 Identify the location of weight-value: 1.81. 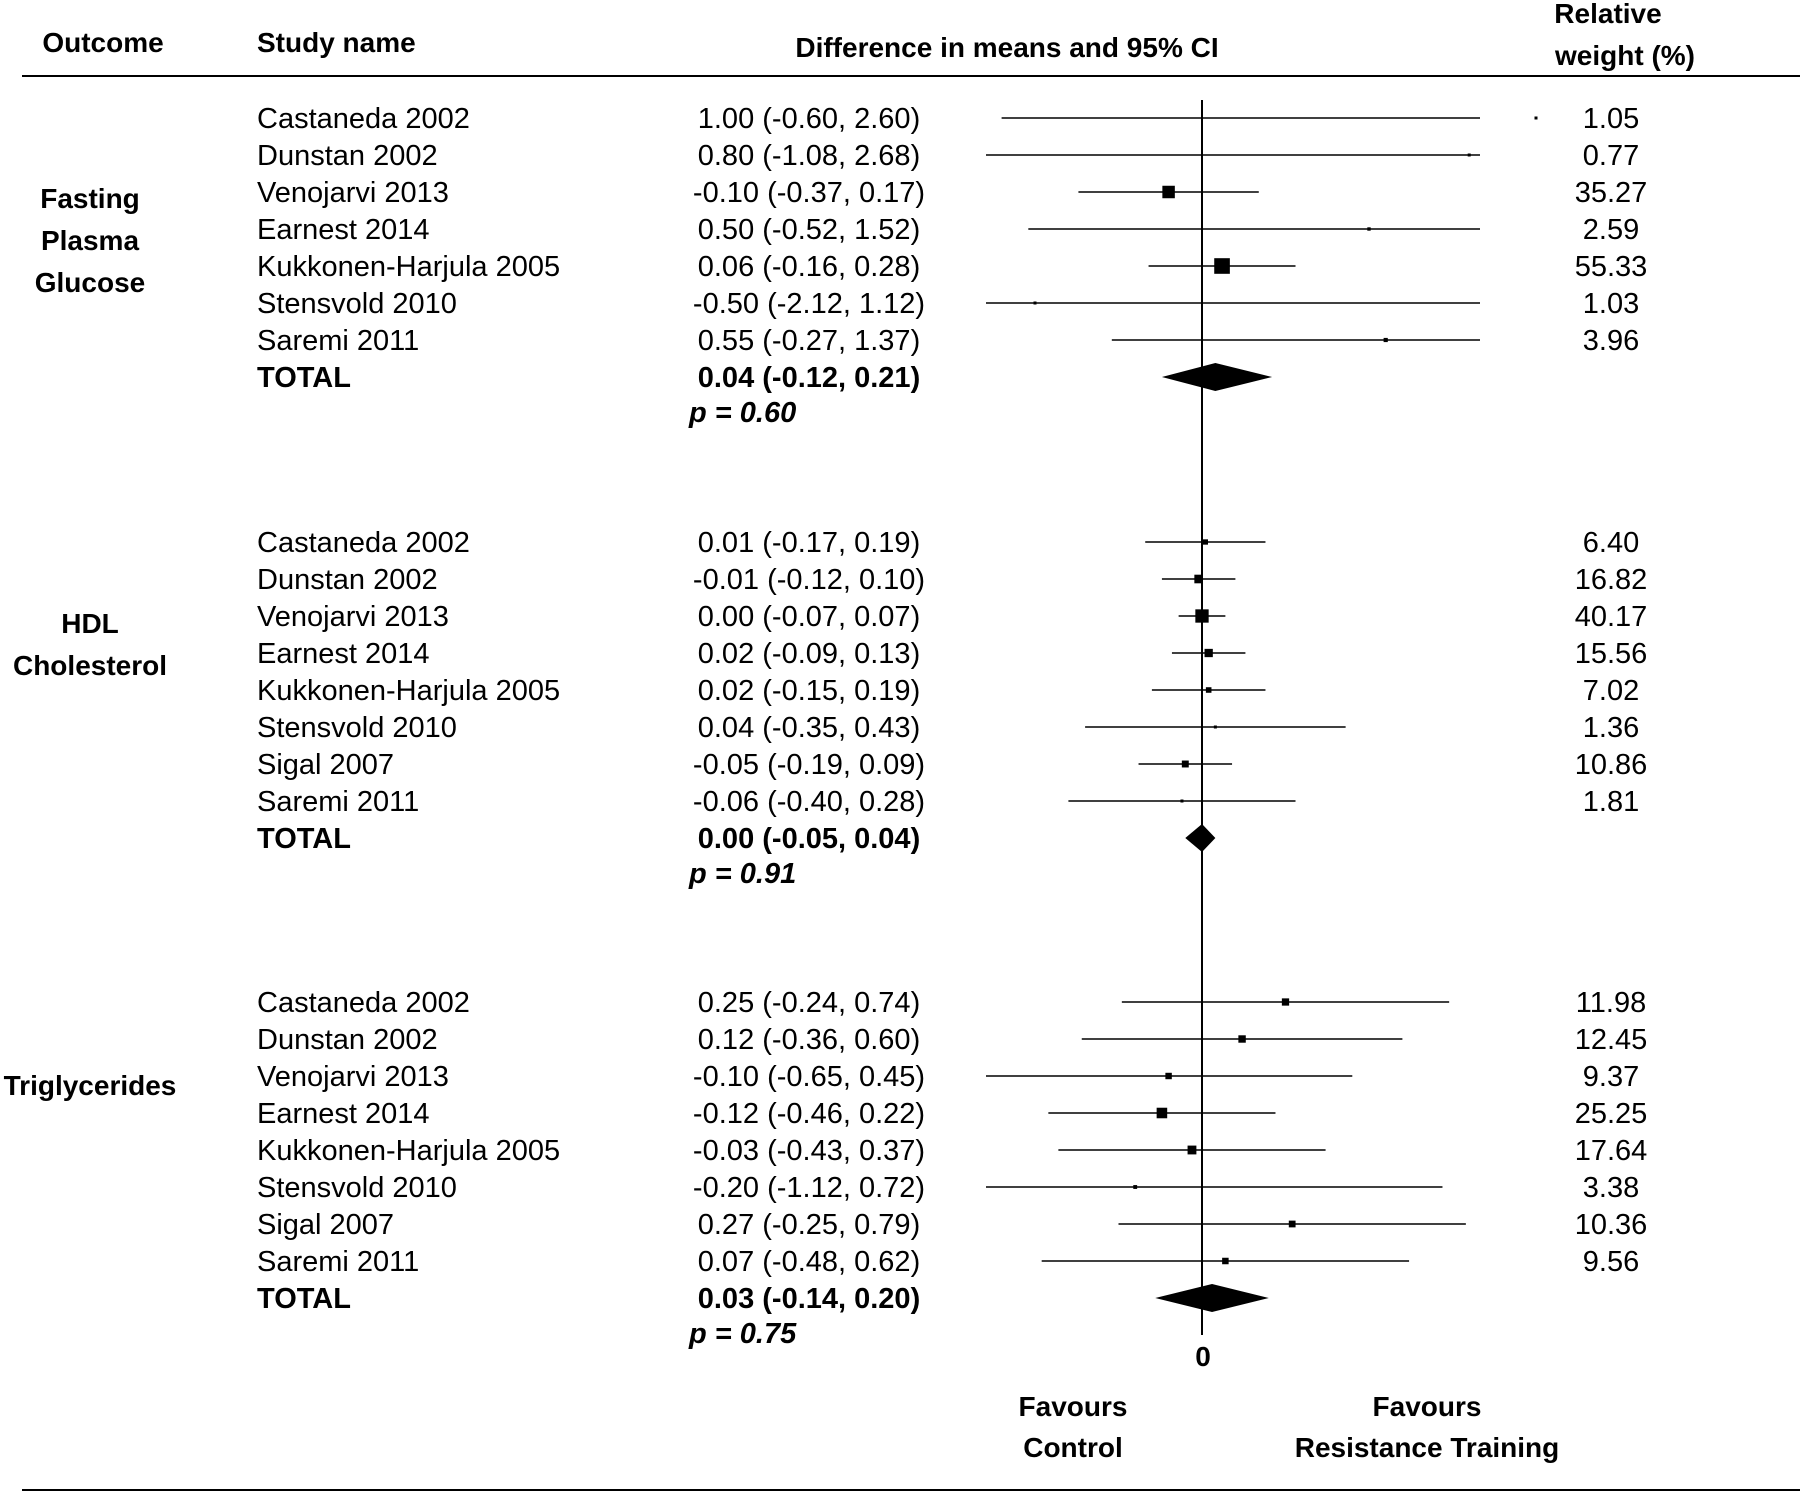
(1611, 802).